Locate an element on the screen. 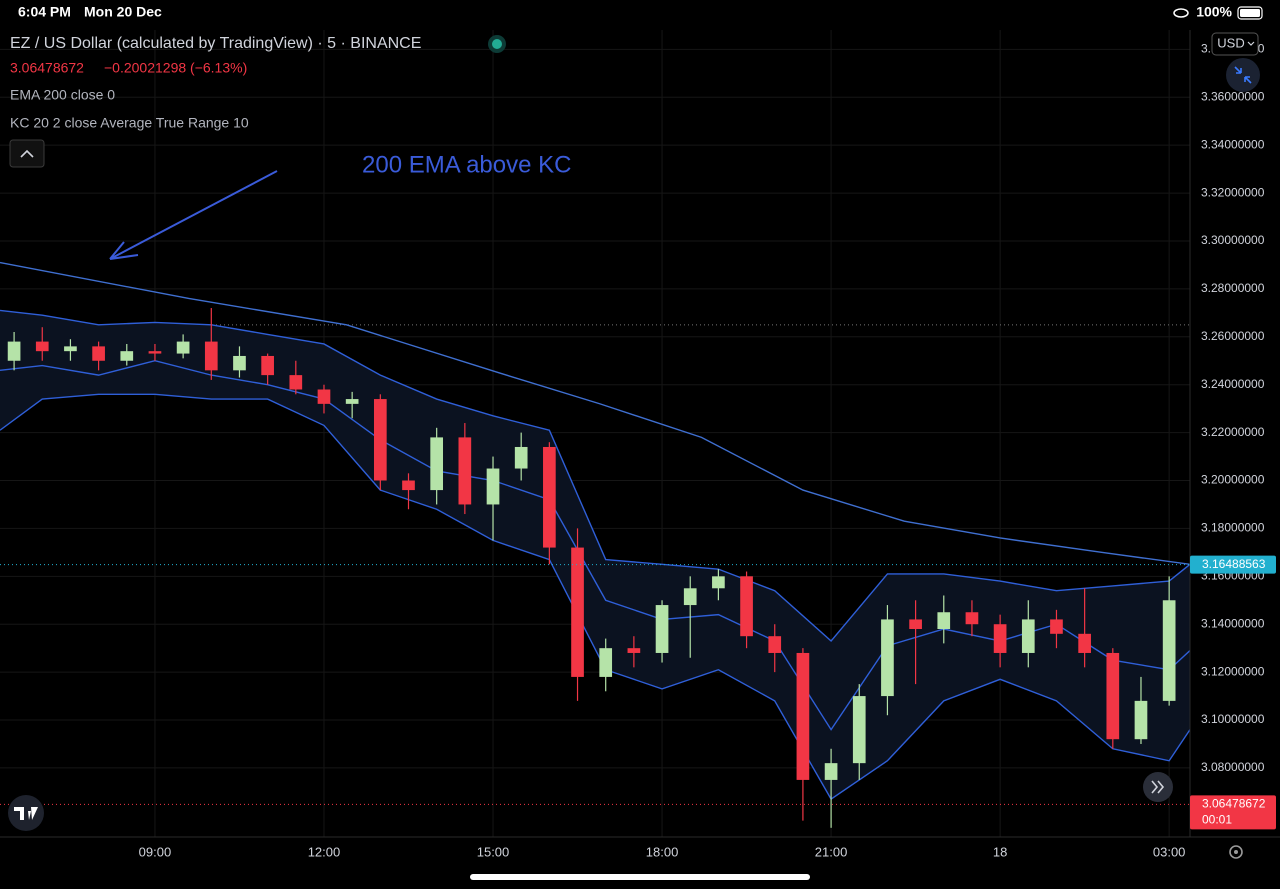 This screenshot has height=889, width=1280. annotation-arrow is located at coordinates (193, 215).